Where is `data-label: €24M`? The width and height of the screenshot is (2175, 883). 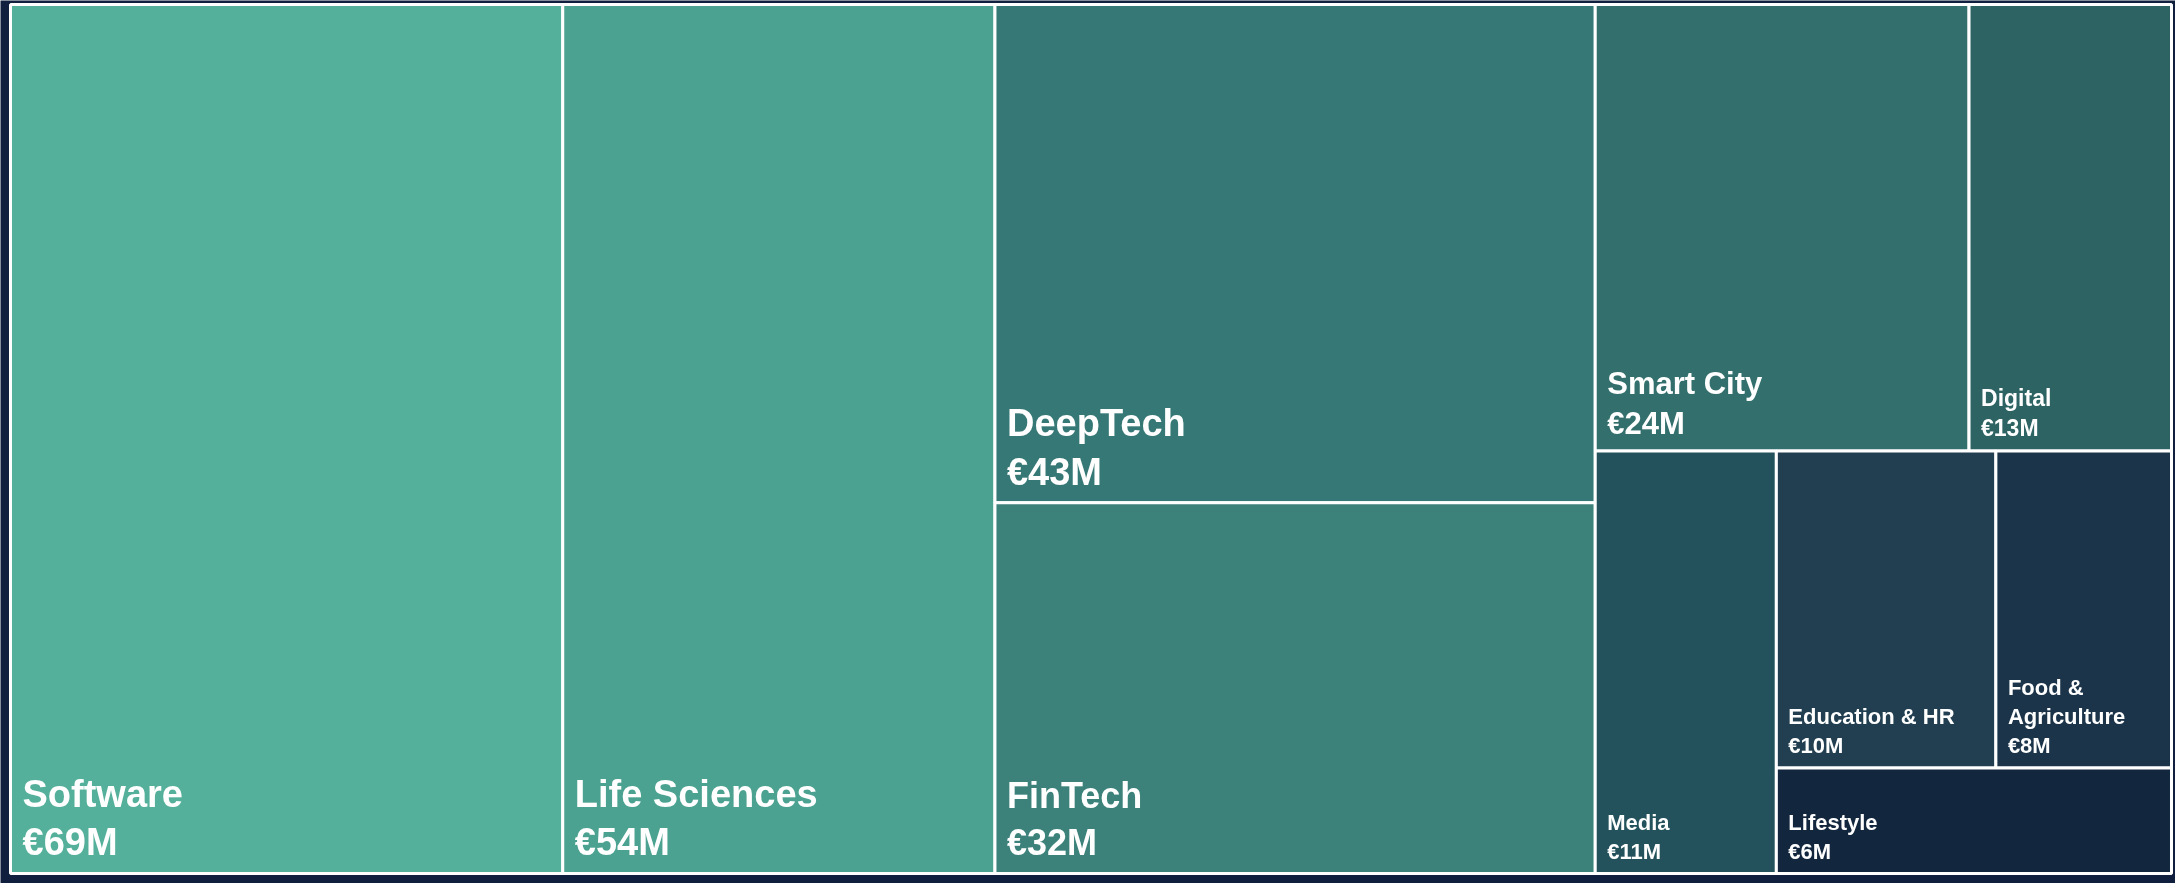 data-label: €24M is located at coordinates (1646, 424).